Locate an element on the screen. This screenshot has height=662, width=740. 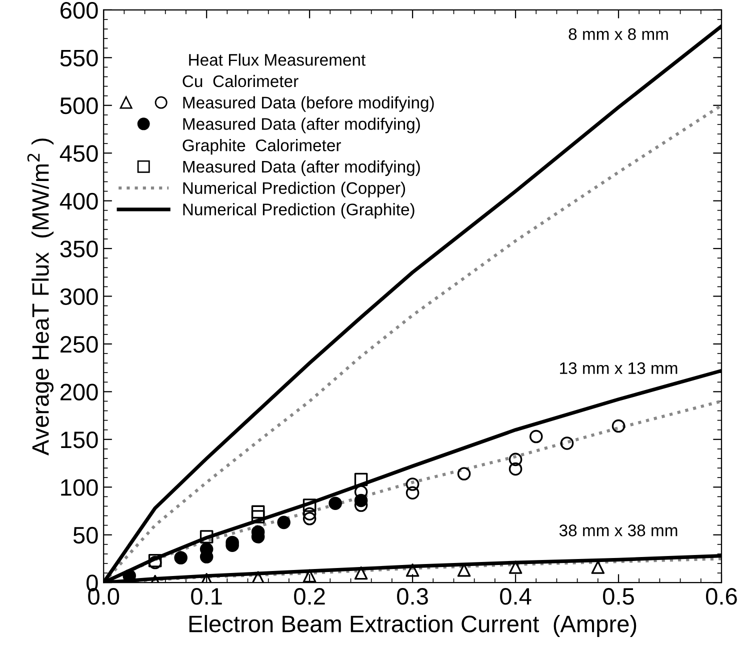
x-tick-label: 0.5 is located at coordinates (618, 596).